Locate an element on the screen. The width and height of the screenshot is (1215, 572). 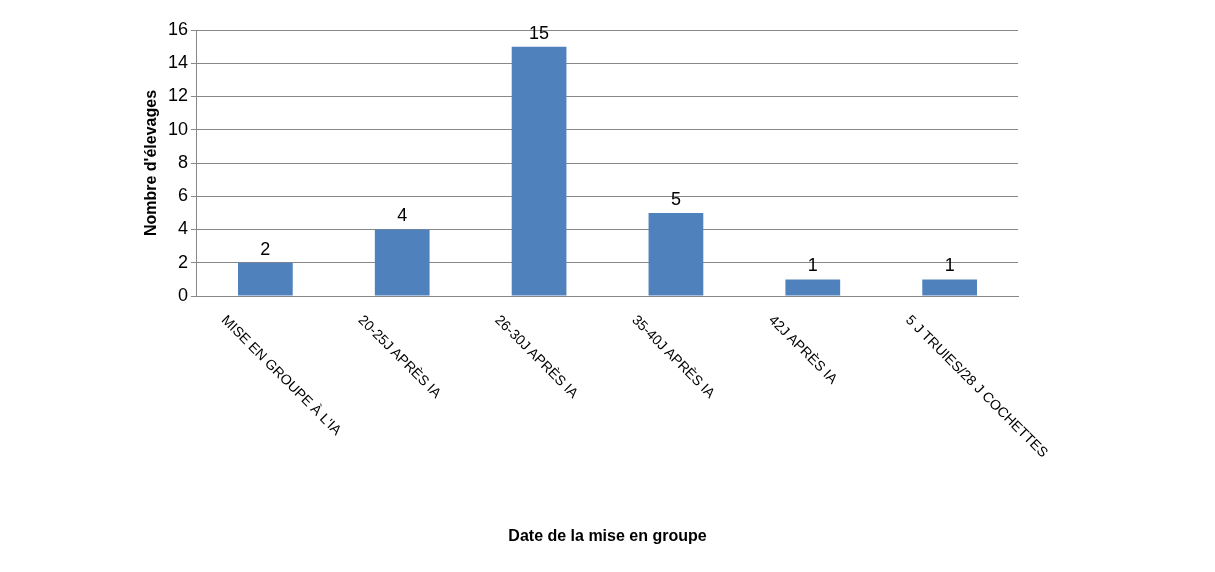
y-tick-label: 12 is located at coordinates (177, 95).